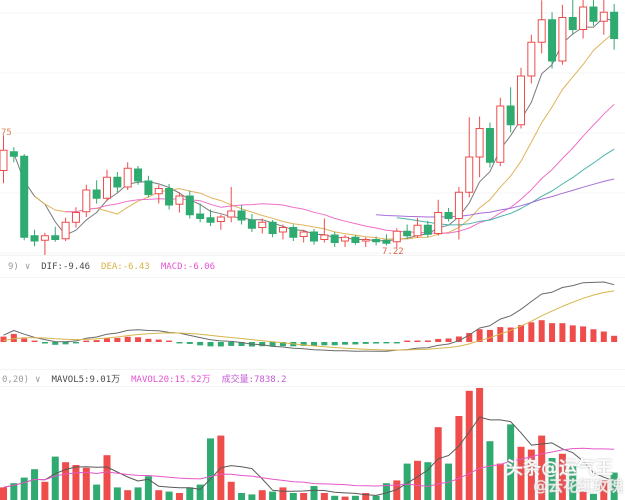 This screenshot has width=625, height=500. What do you see at coordinates (171, 380) in the screenshot?
I see `mavol20-value: MAVOL20:15.52万` at bounding box center [171, 380].